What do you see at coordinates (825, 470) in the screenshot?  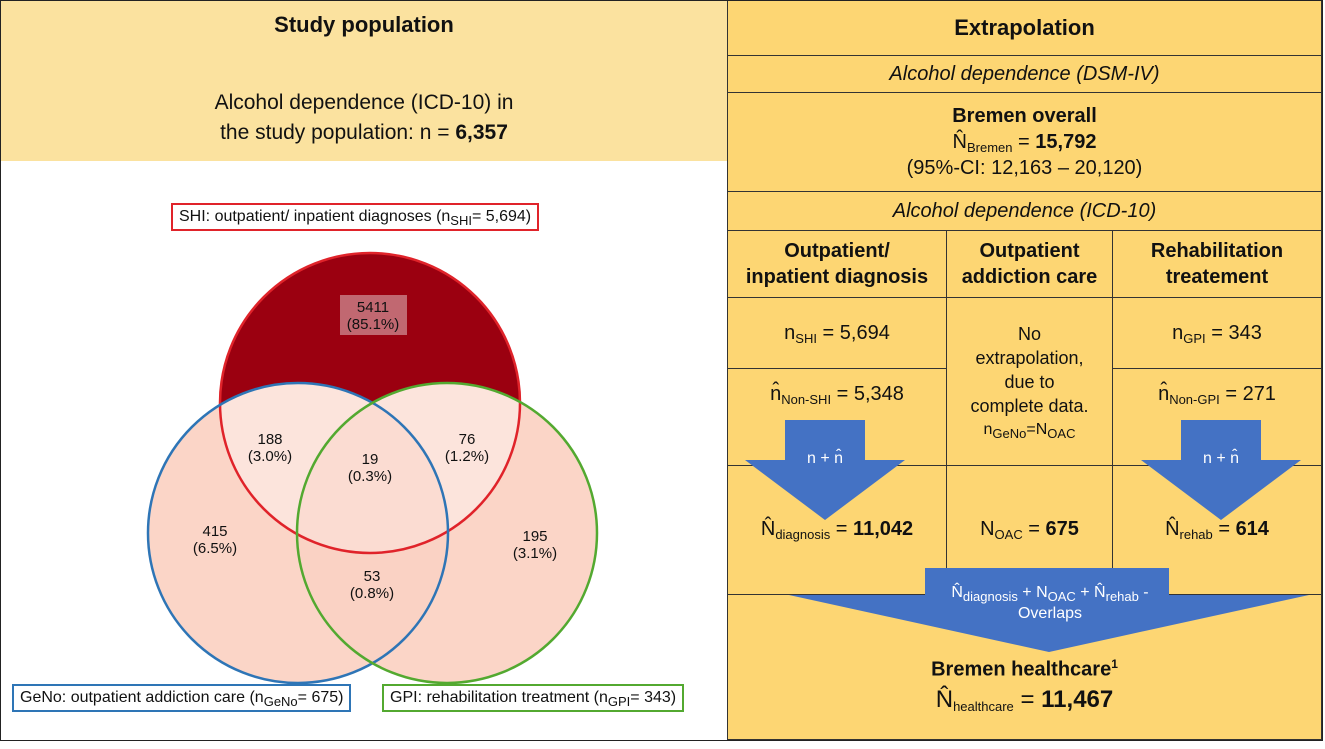 I see `arrow-diagnosis` at bounding box center [825, 470].